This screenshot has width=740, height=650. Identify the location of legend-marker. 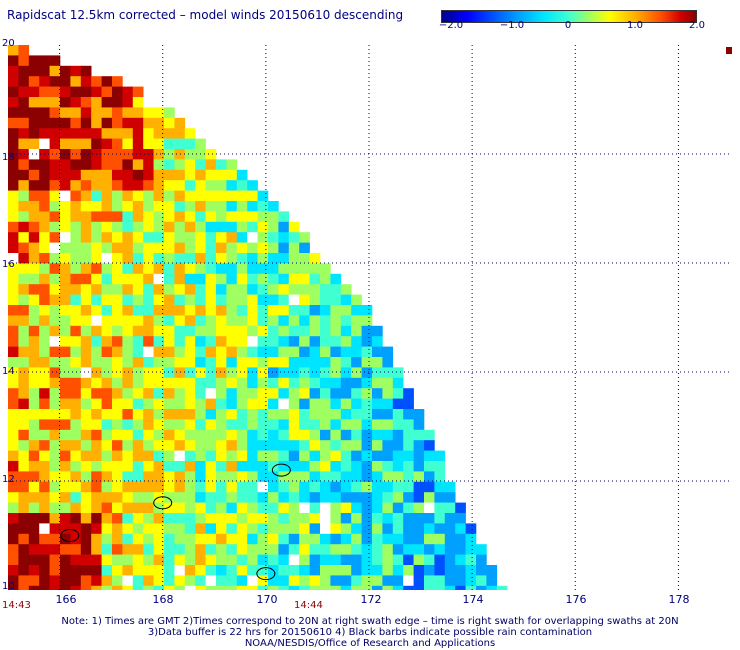
(729, 50).